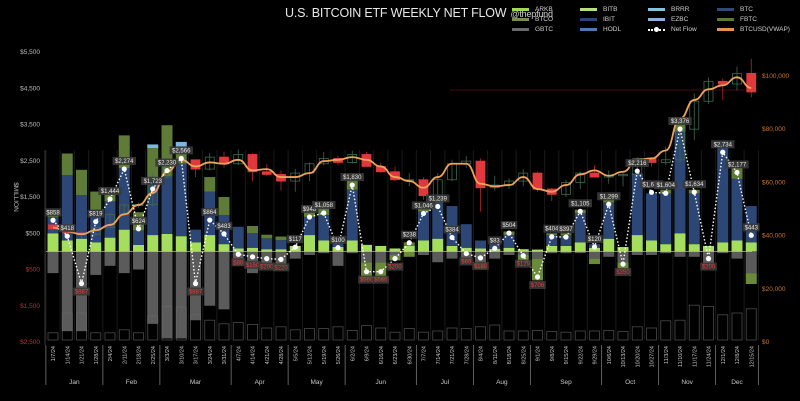 The height and width of the screenshot is (401, 800). What do you see at coordinates (445, 382) in the screenshot?
I see `month-label: Jul` at bounding box center [445, 382].